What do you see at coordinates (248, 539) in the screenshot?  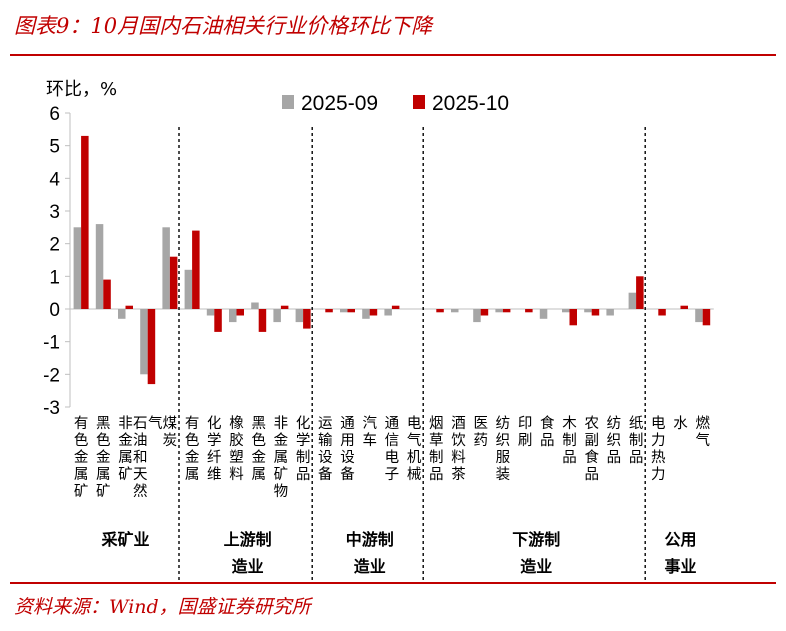 I see `svg-text: 上游制` at bounding box center [248, 539].